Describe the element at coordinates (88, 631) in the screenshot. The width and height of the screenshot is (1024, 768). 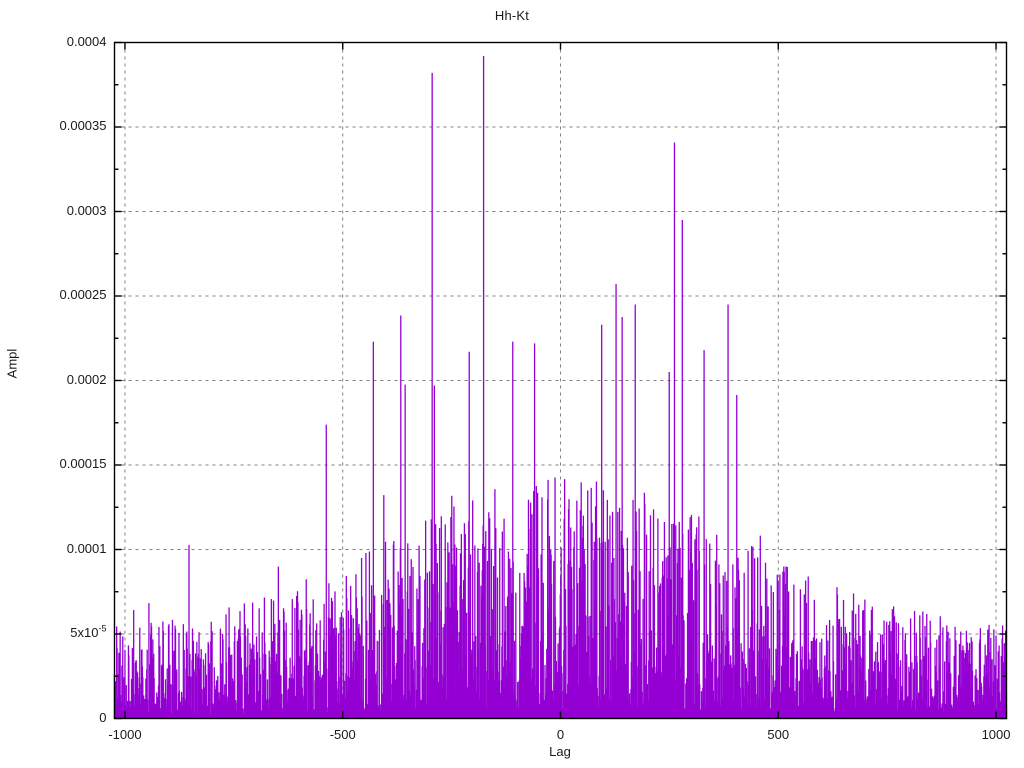
I see `y-axis-tick-label: 5x10⁻⁵` at that location.